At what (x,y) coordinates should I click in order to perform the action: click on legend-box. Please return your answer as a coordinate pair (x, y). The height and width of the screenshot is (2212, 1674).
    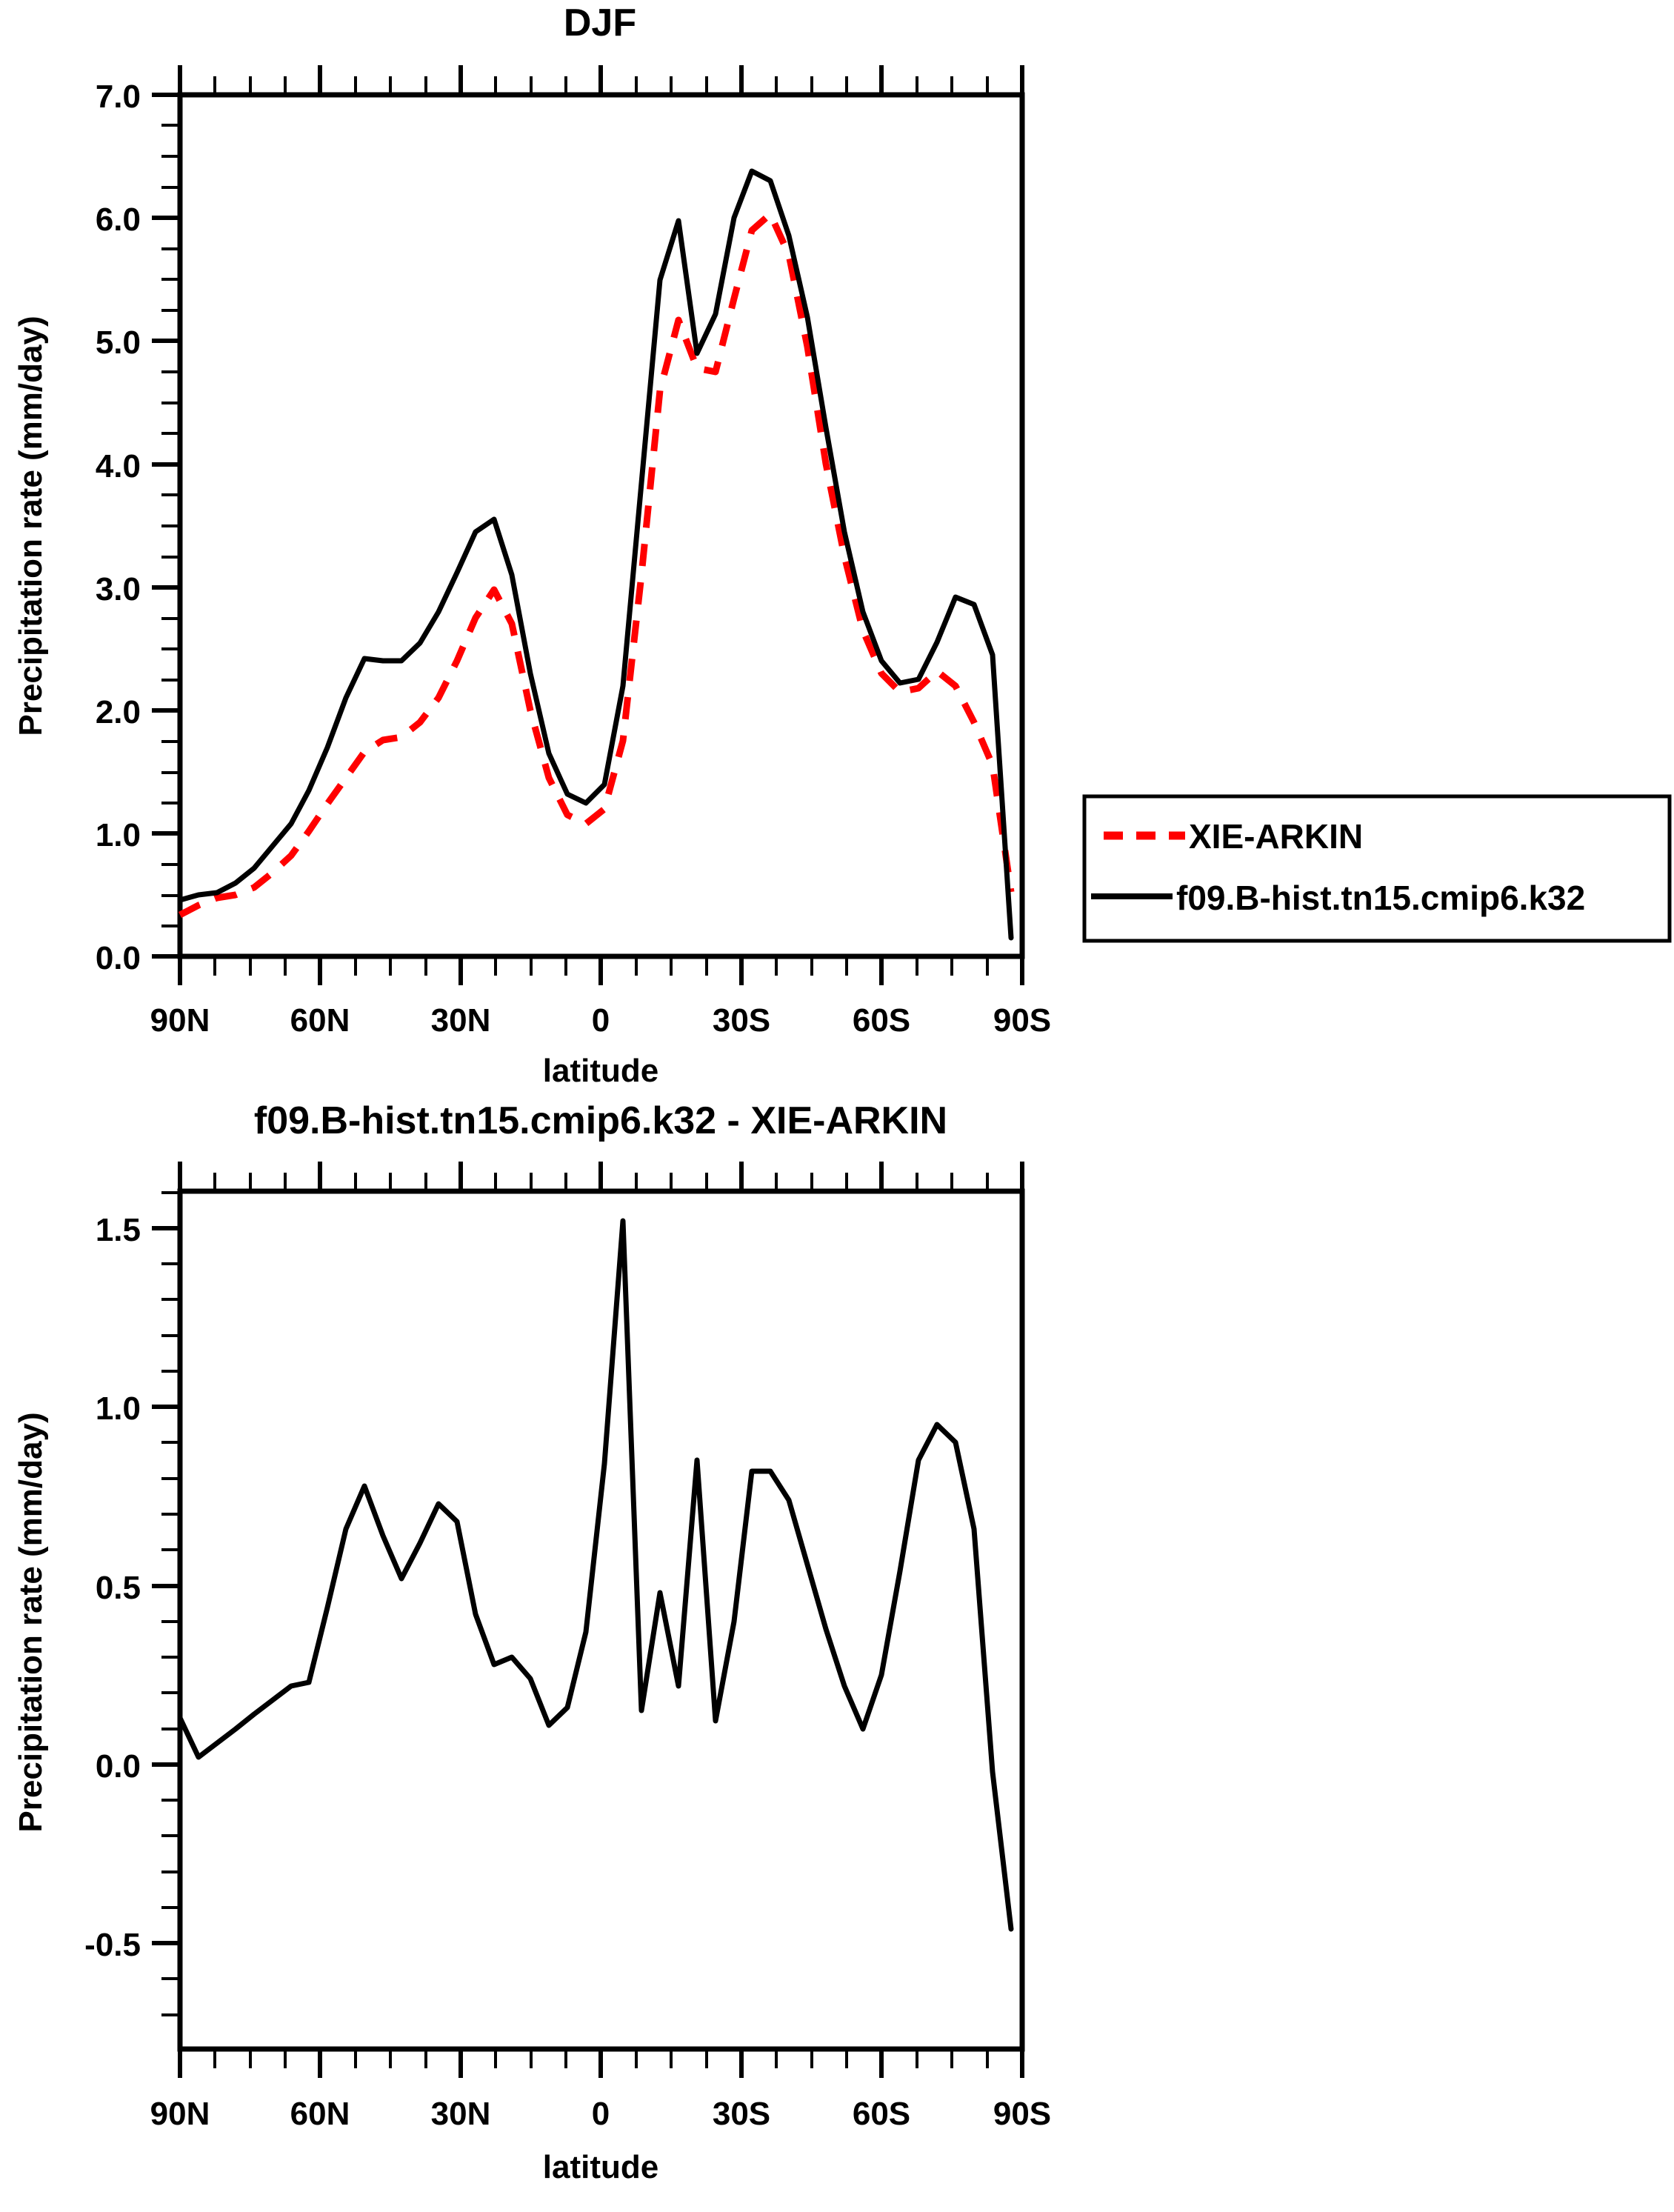
    Looking at the image, I should click on (1377, 868).